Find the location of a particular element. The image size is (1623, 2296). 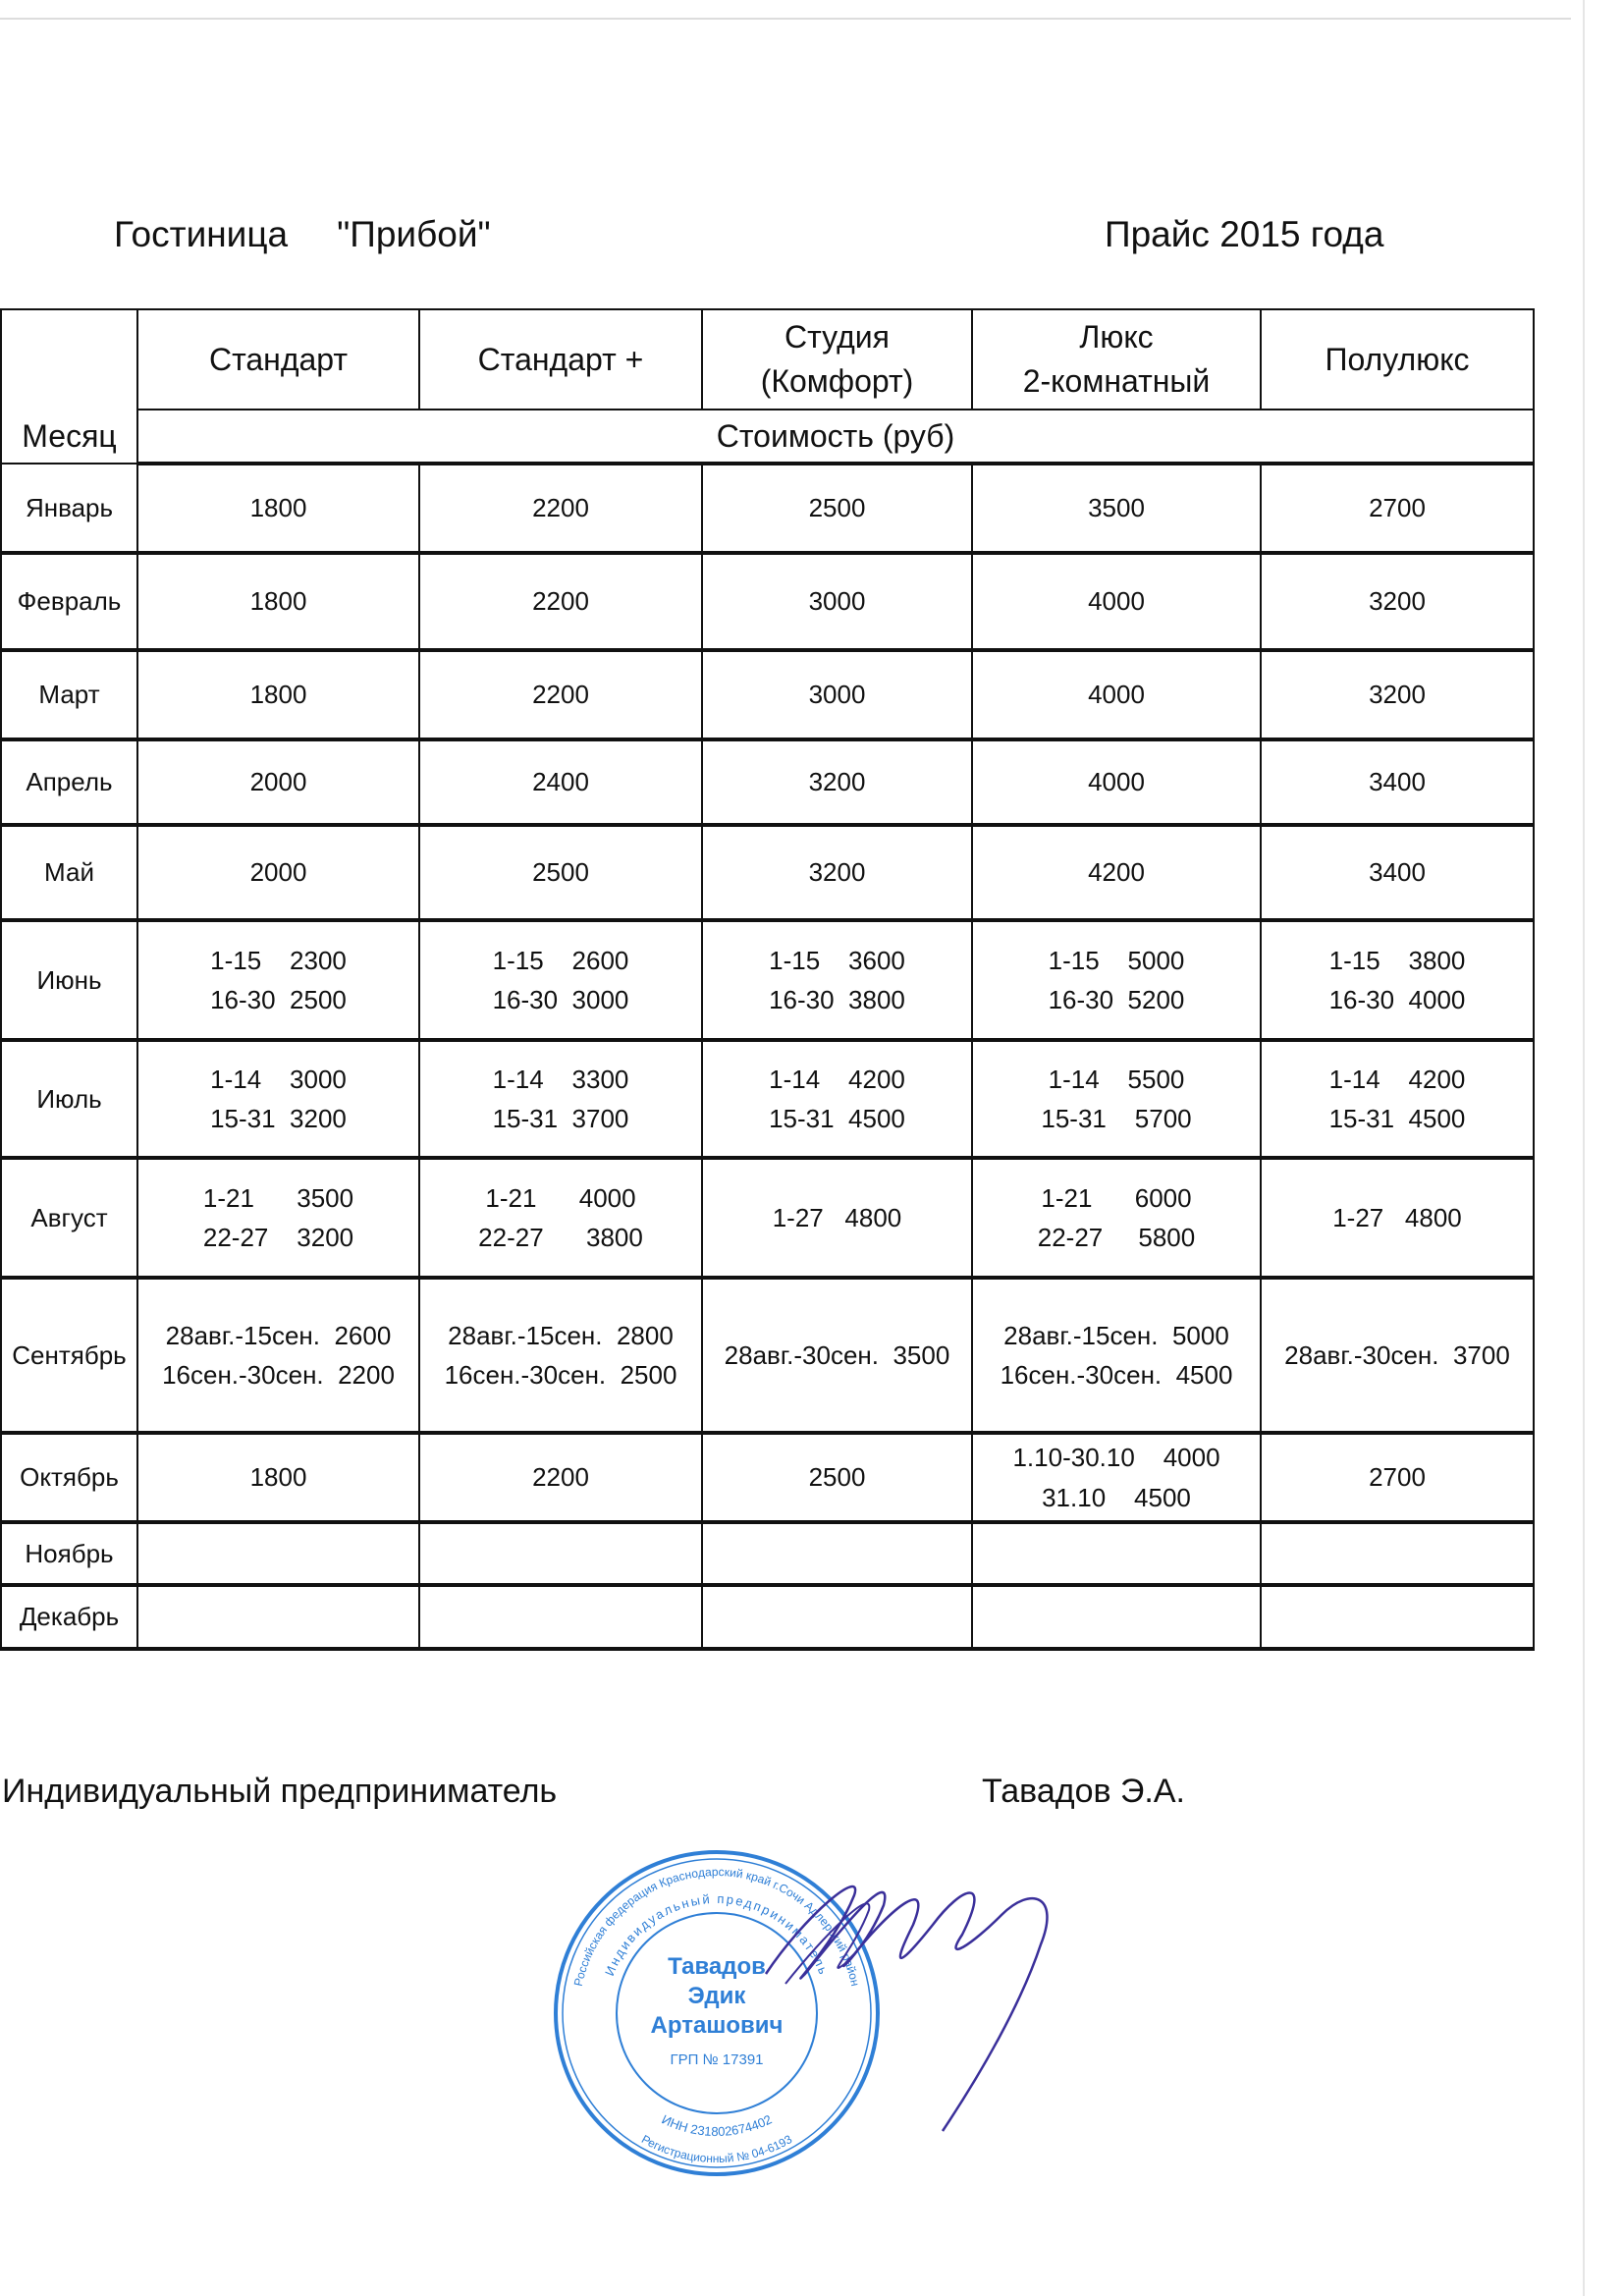

column-header: Стандарт + is located at coordinates (561, 359).